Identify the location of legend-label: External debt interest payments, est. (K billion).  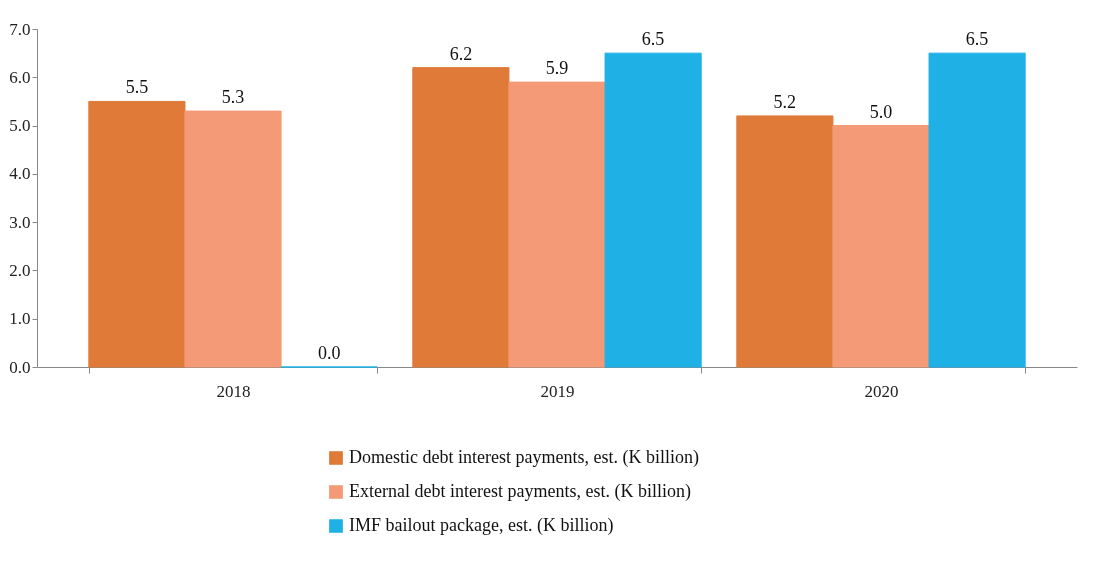
(520, 491).